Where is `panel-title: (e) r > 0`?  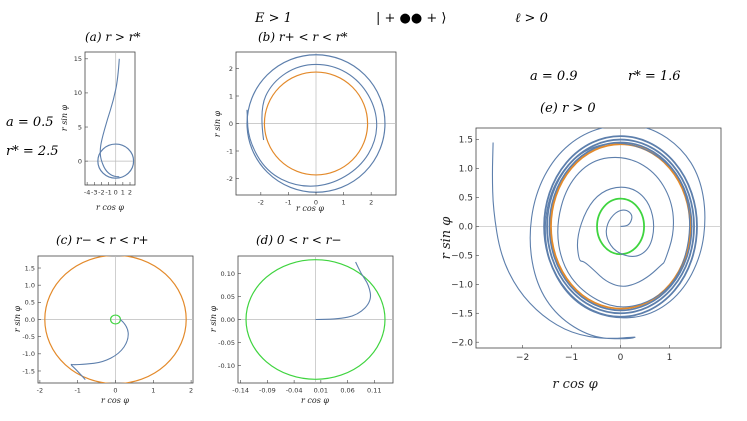 panel-title: (e) r > 0 is located at coordinates (568, 108).